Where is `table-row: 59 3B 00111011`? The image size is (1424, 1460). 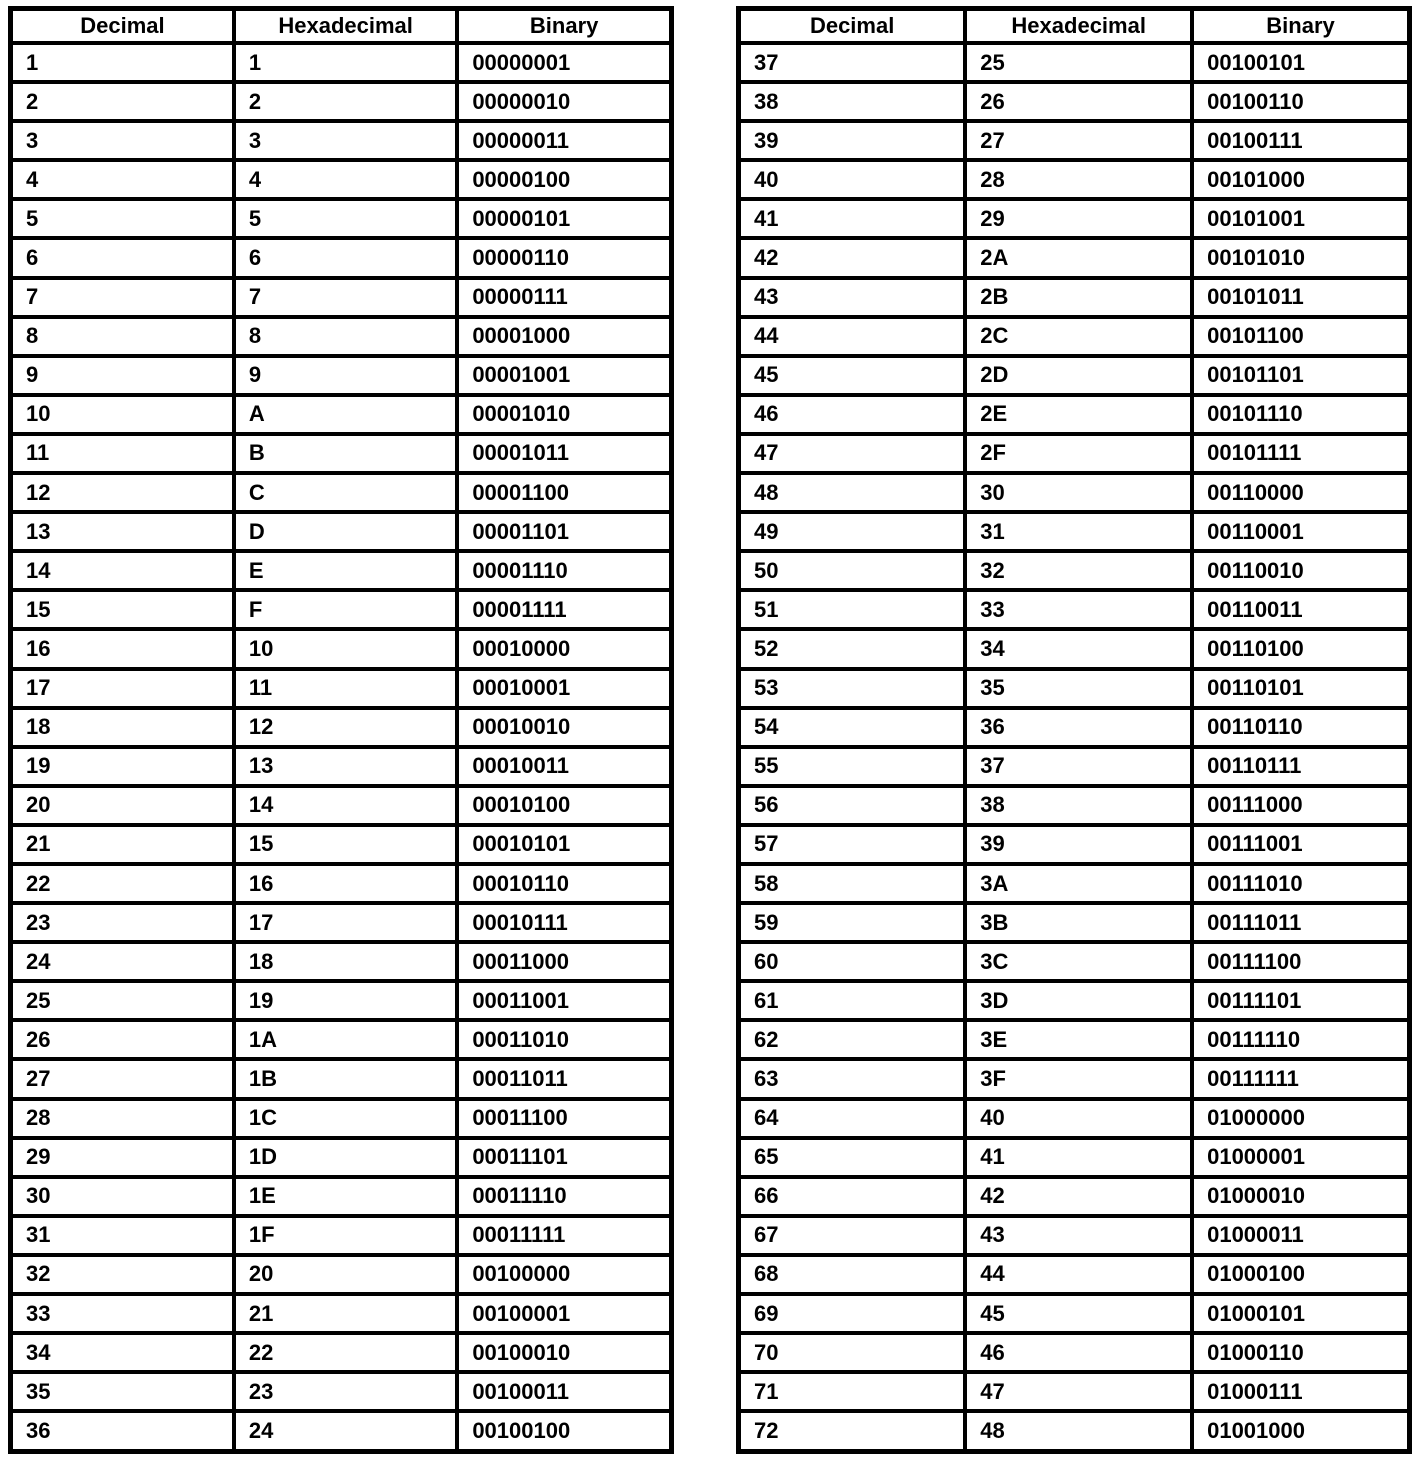
table-row: 59 3B 00111011 is located at coordinates (1074, 923).